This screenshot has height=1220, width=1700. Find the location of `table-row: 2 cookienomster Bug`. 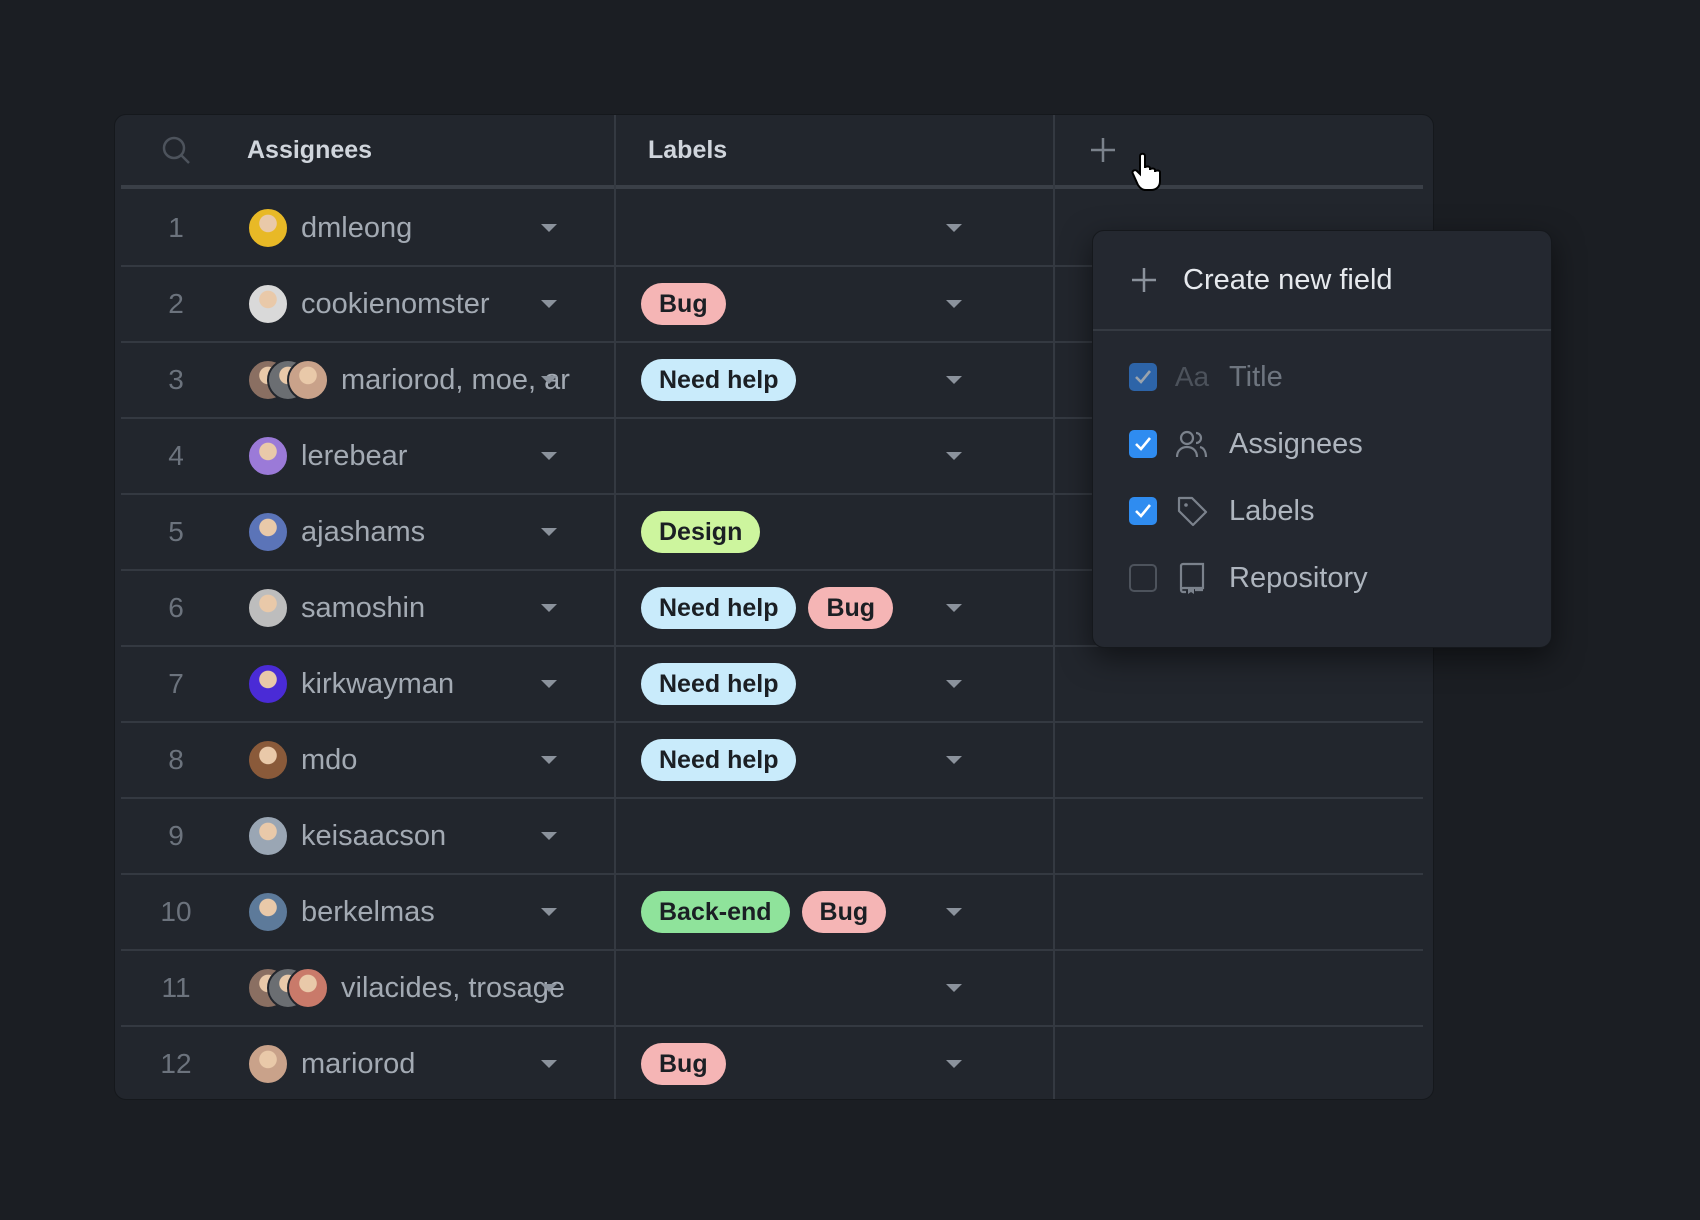

table-row: 2 cookienomster Bug is located at coordinates (772, 305).